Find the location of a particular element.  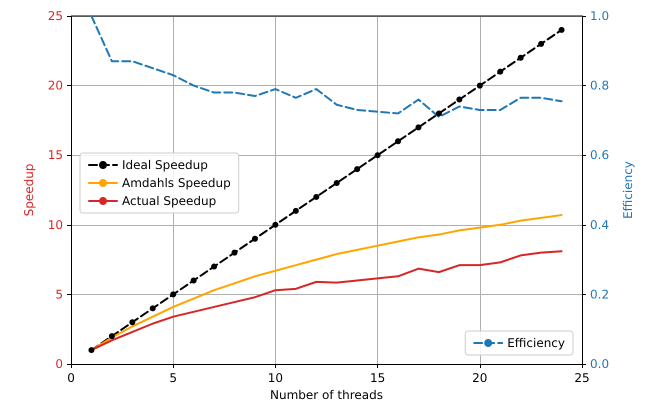

legend-label: Actual Speedup is located at coordinates (169, 201).